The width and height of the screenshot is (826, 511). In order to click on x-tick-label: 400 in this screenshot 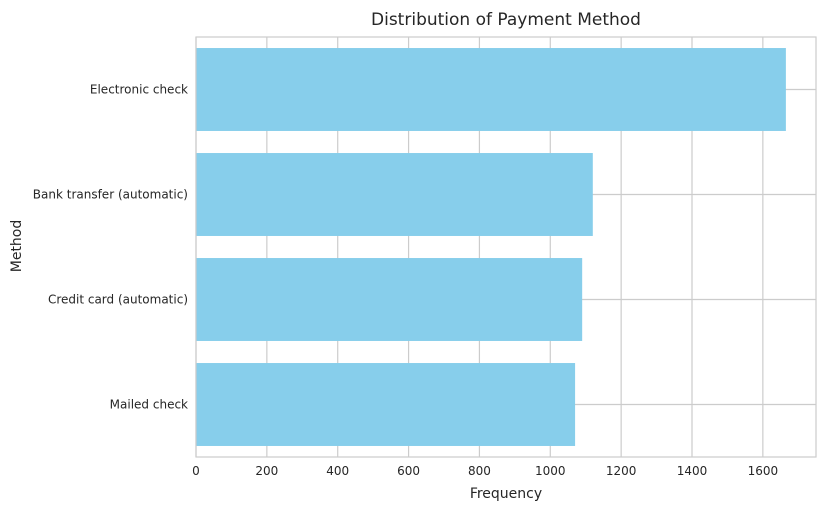, I will do `click(337, 471)`.